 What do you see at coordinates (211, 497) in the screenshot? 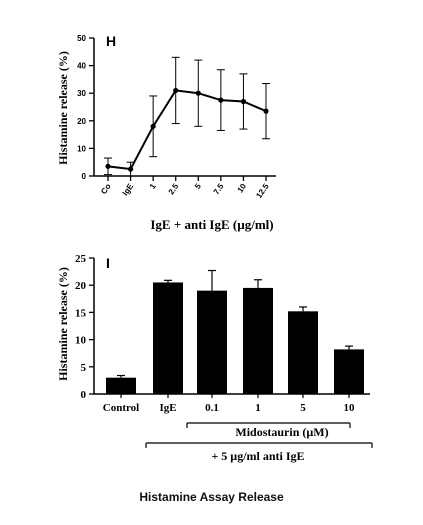
I see `figure-caption: Histamine Assay Release` at bounding box center [211, 497].